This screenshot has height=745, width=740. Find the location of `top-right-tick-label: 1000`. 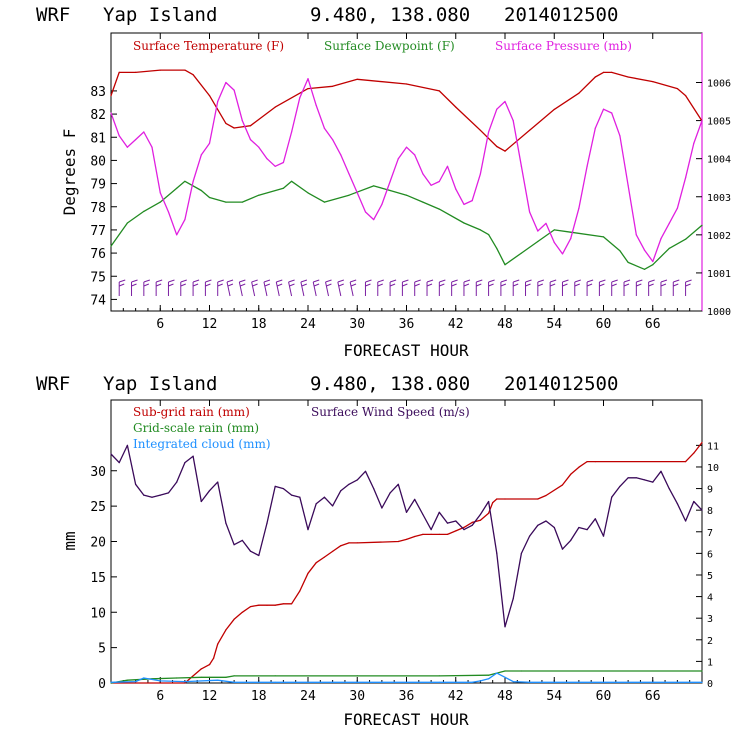

top-right-tick-label: 1000 is located at coordinates (719, 312).